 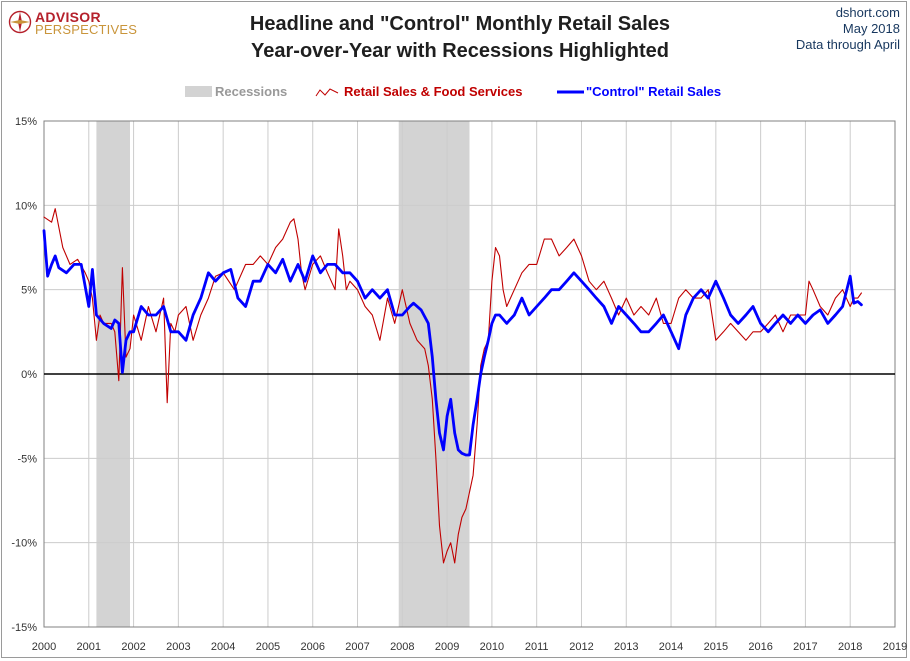 I want to click on x-tick-label-2003: 2003, so click(x=178, y=647).